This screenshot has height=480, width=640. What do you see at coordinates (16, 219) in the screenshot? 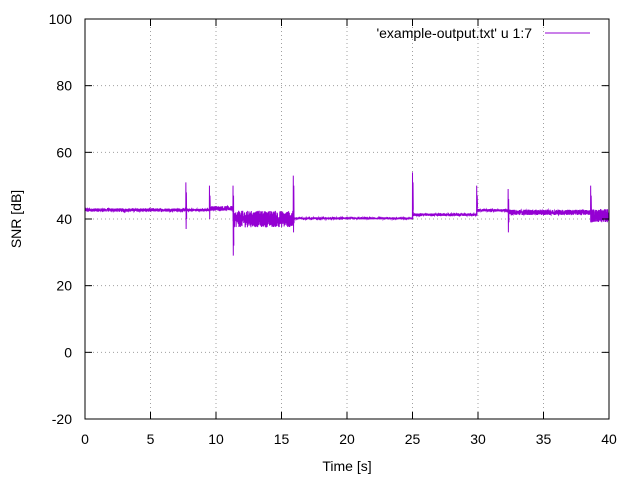
I see `y-axis-title: SNR [dB]` at bounding box center [16, 219].